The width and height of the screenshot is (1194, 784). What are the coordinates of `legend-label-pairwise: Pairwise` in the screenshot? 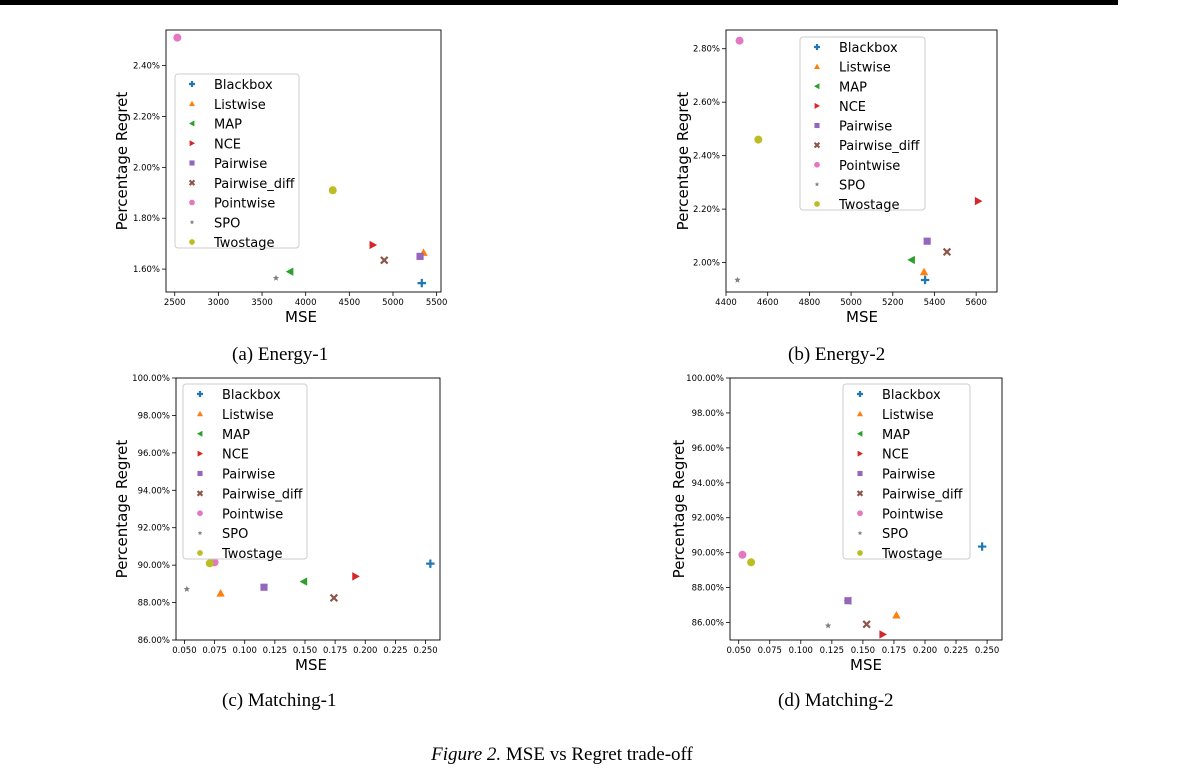 It's located at (248, 475).